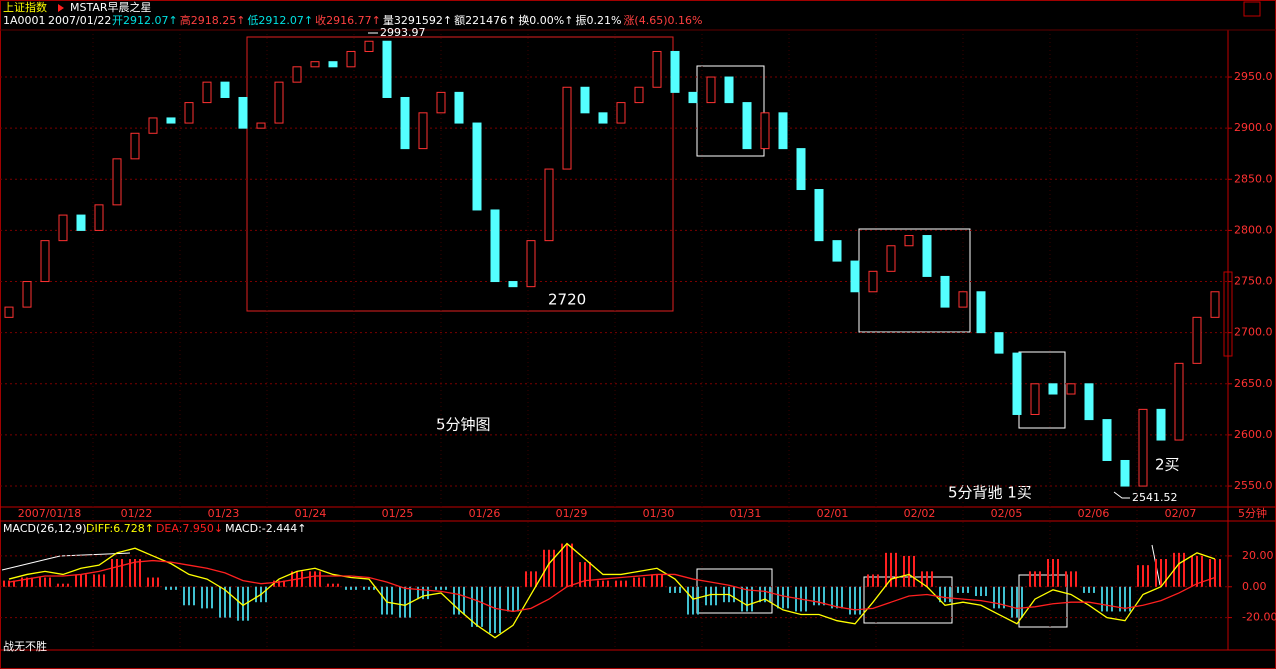 The width and height of the screenshot is (1276, 669). Describe the element at coordinates (24, 20) in the screenshot. I see `code: 1A0001` at that location.